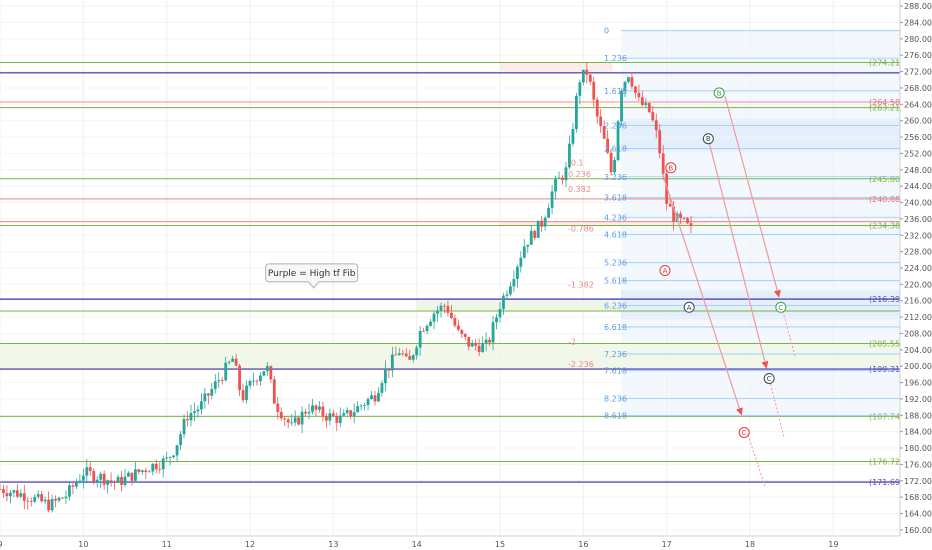 Image resolution: width=932 pixels, height=550 pixels. What do you see at coordinates (918, 268) in the screenshot?
I see `y-tick-label: 224.00` at bounding box center [918, 268].